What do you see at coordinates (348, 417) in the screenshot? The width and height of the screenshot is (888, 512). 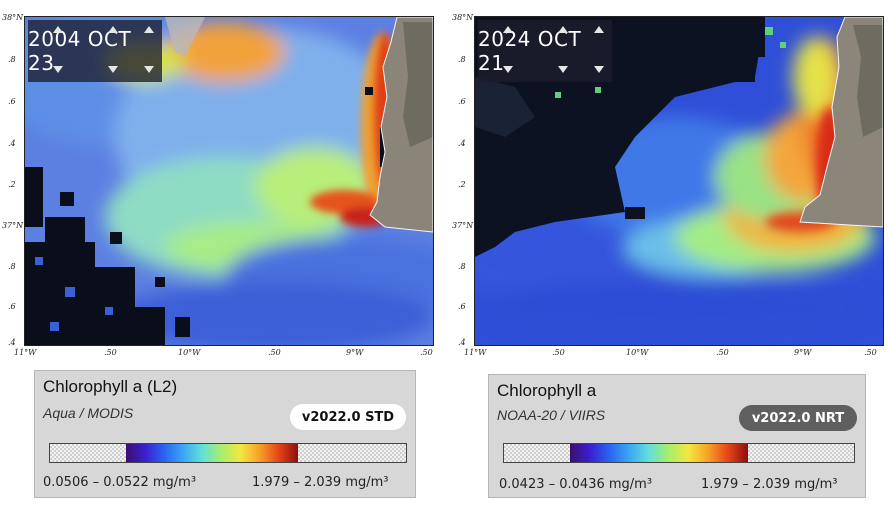 I see `version-badge: v2022.0 STD` at bounding box center [348, 417].